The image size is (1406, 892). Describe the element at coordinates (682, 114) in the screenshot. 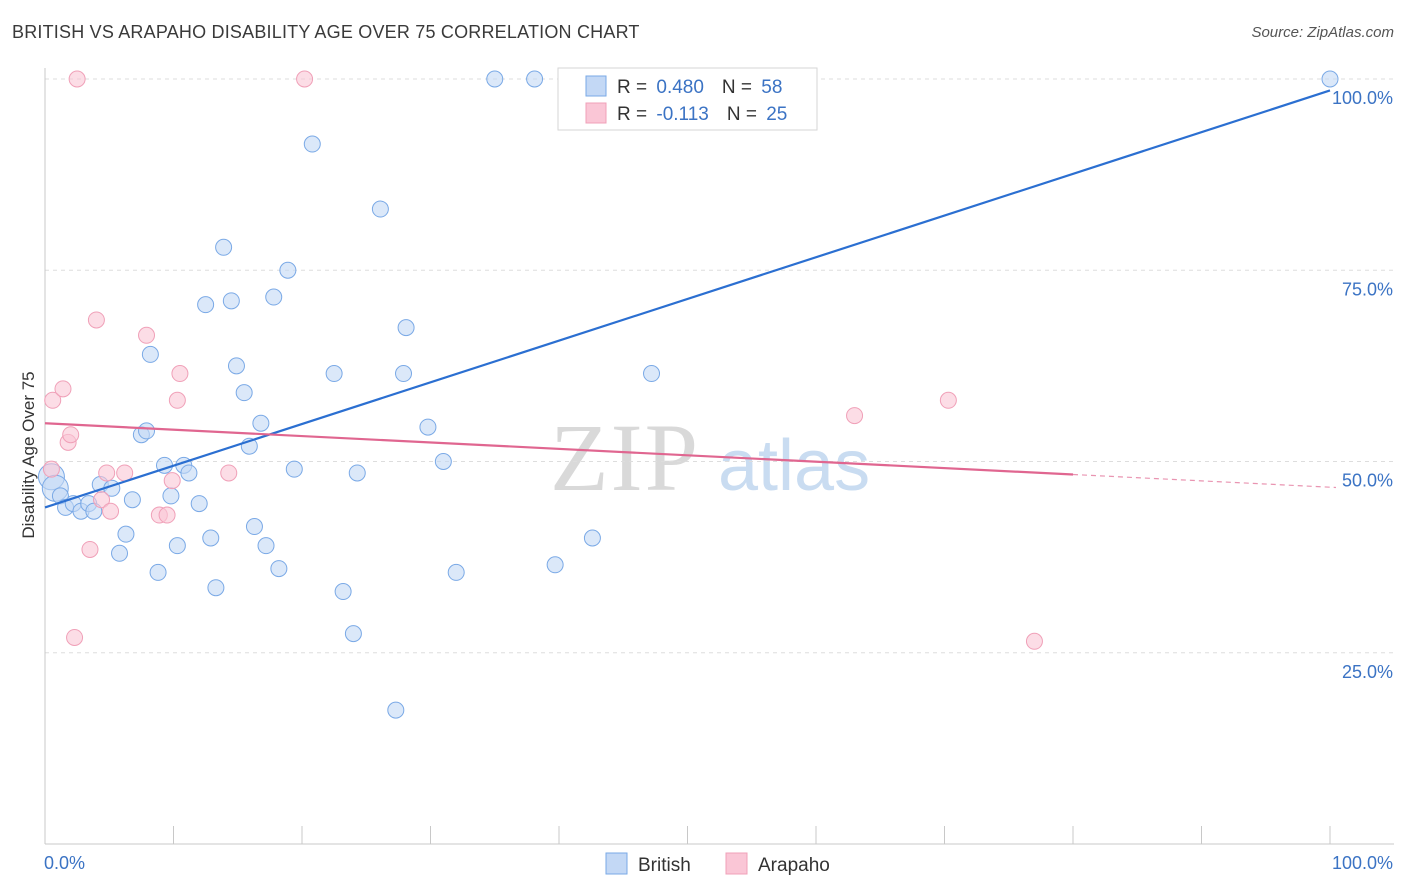

I see `stats-r-value-arapaho: -0.113` at that location.